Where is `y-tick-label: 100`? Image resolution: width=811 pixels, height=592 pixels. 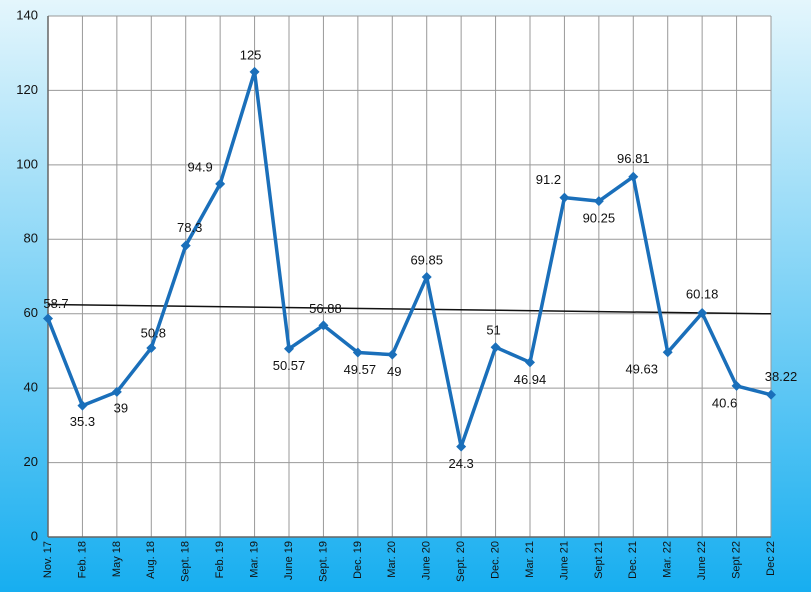
y-tick-label: 100 is located at coordinates (27, 163).